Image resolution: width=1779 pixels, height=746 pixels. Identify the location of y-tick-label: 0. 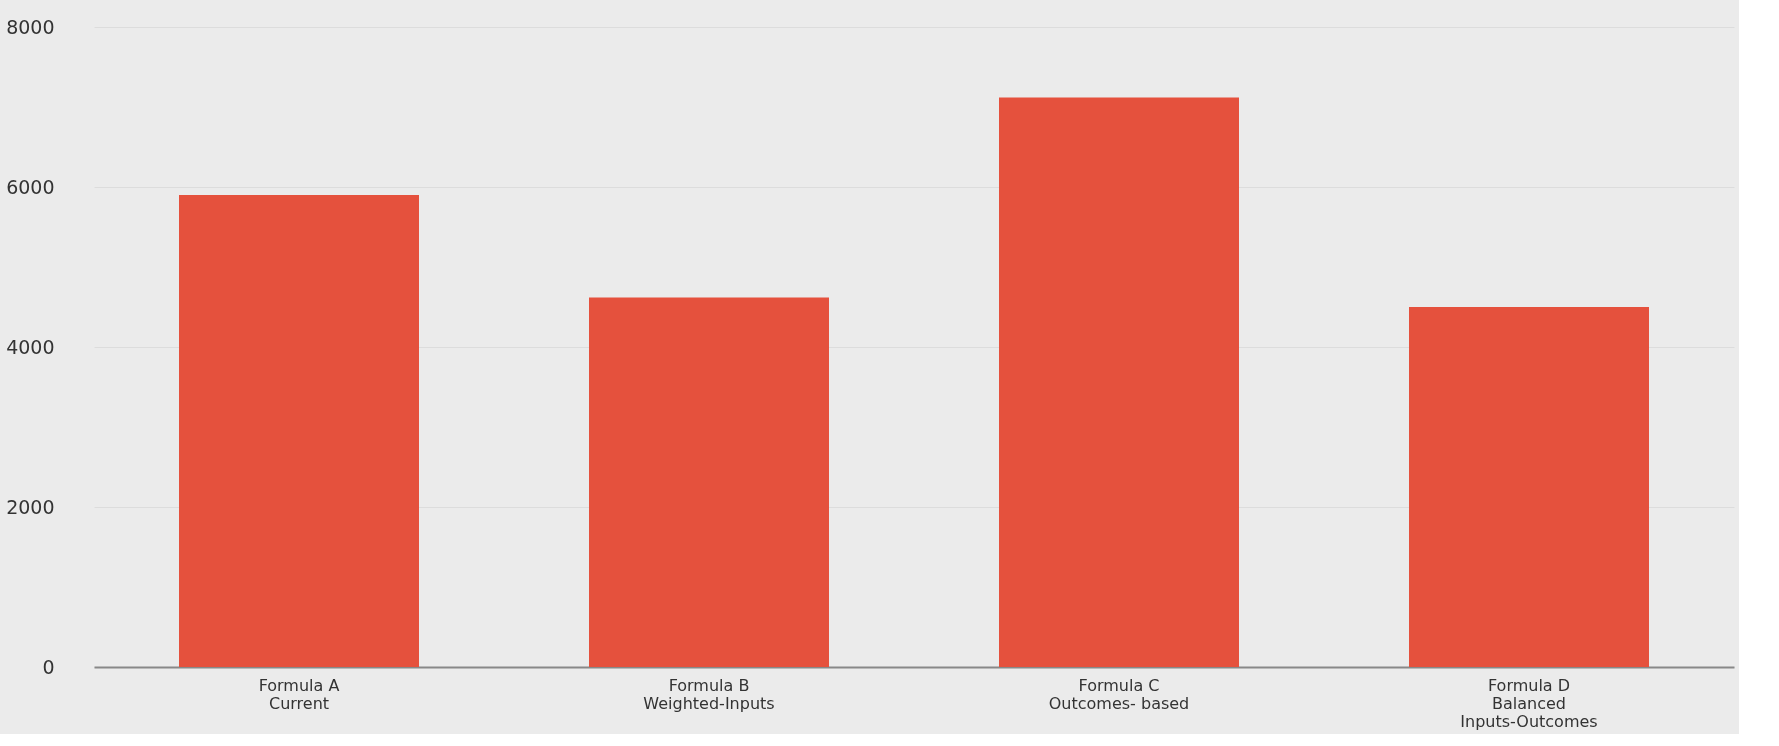
(48, 666).